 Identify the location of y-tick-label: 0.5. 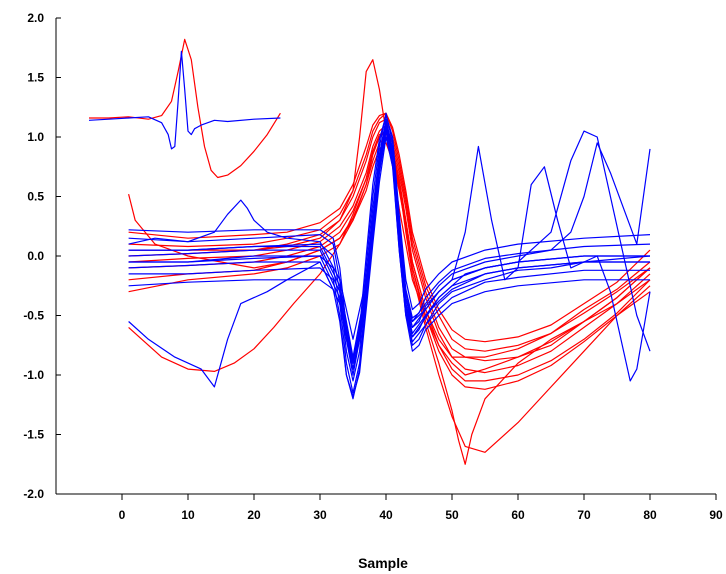
(35, 197).